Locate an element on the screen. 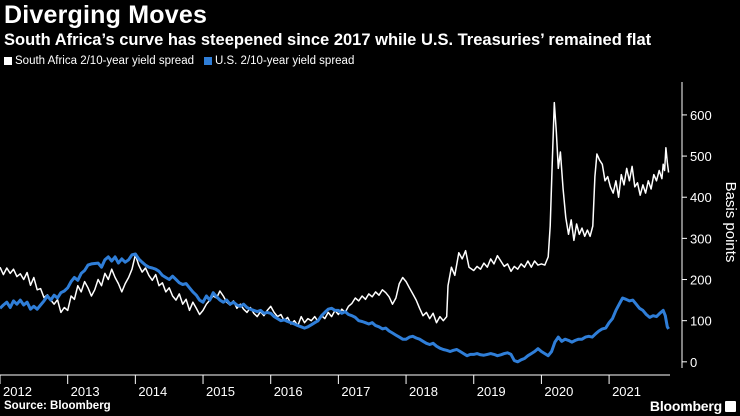 The height and width of the screenshot is (416, 740). y-tick-label: 300 is located at coordinates (701, 238).